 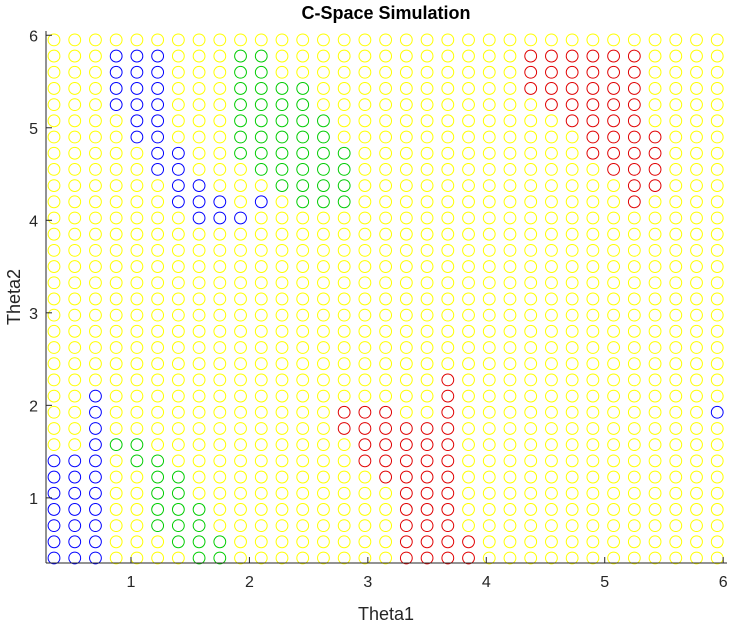 What do you see at coordinates (33, 314) in the screenshot?
I see `y-tick-label: 3` at bounding box center [33, 314].